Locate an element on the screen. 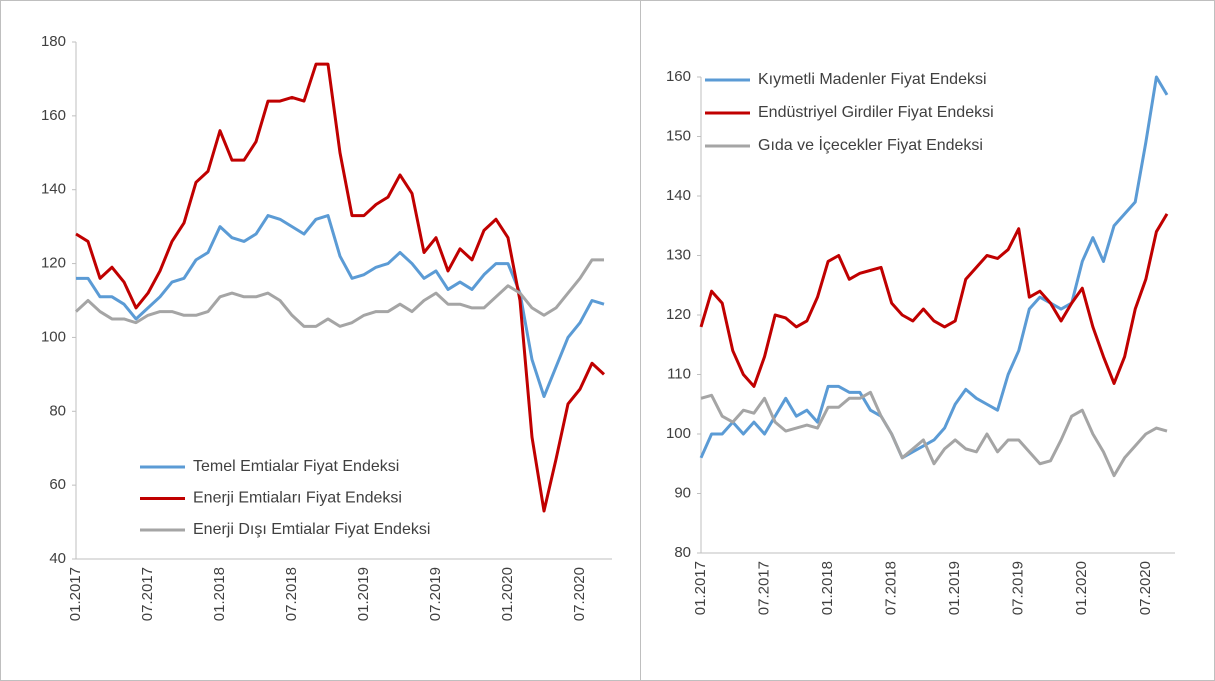 Image resolution: width=1215 pixels, height=681 pixels. legend-label: Endüstriyel Girdiler Fiyat Endeksi is located at coordinates (876, 112).